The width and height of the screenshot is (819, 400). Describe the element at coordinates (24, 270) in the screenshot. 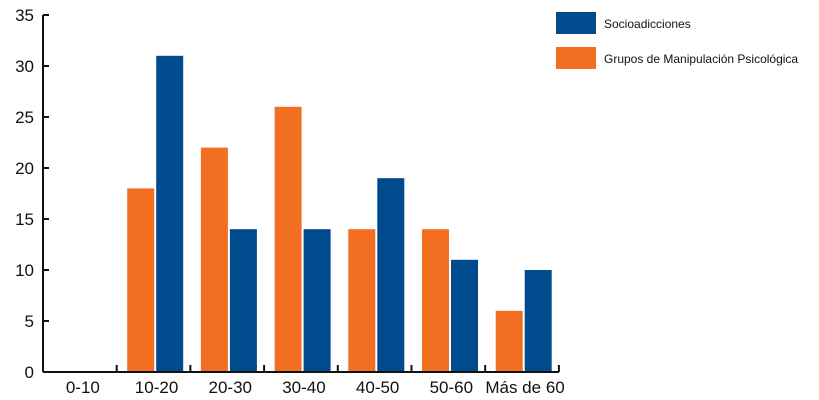

I see `y-tick-label: 10` at that location.